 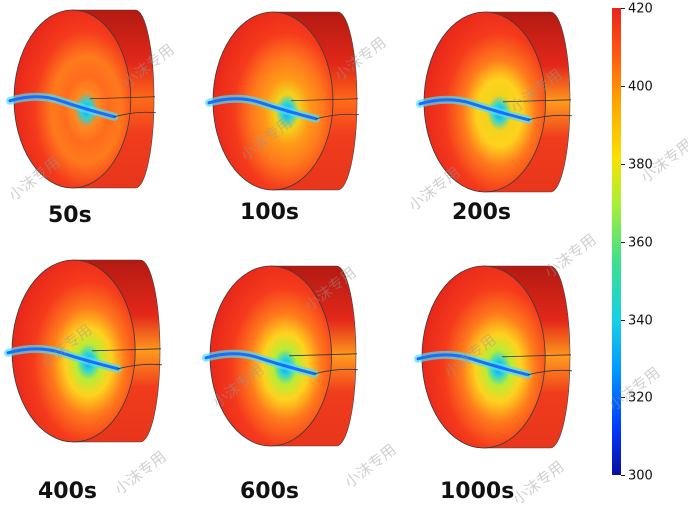 What do you see at coordinates (640, 9) in the screenshot?
I see `colorbar-tick-label: 420` at bounding box center [640, 9].